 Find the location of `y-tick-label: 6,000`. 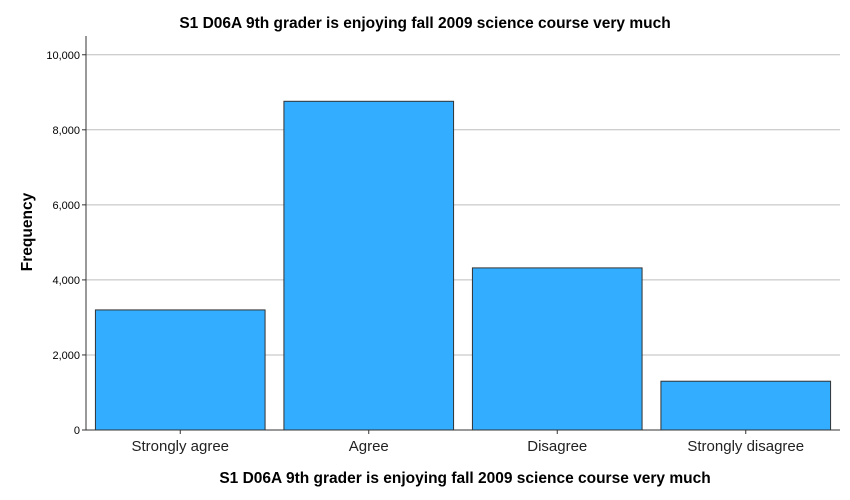

y-tick-label: 6,000 is located at coordinates (66, 206).